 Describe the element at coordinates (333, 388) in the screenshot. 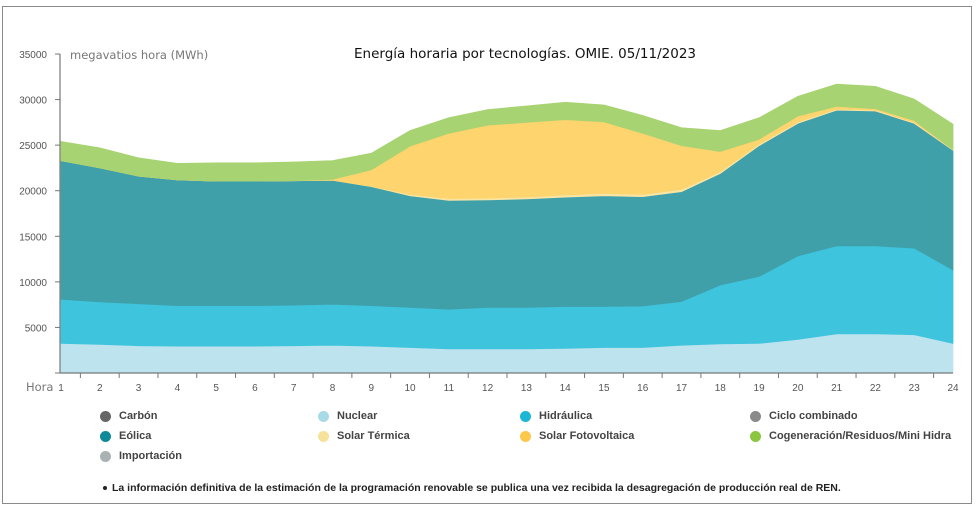

I see `x-tick-label: 8` at that location.